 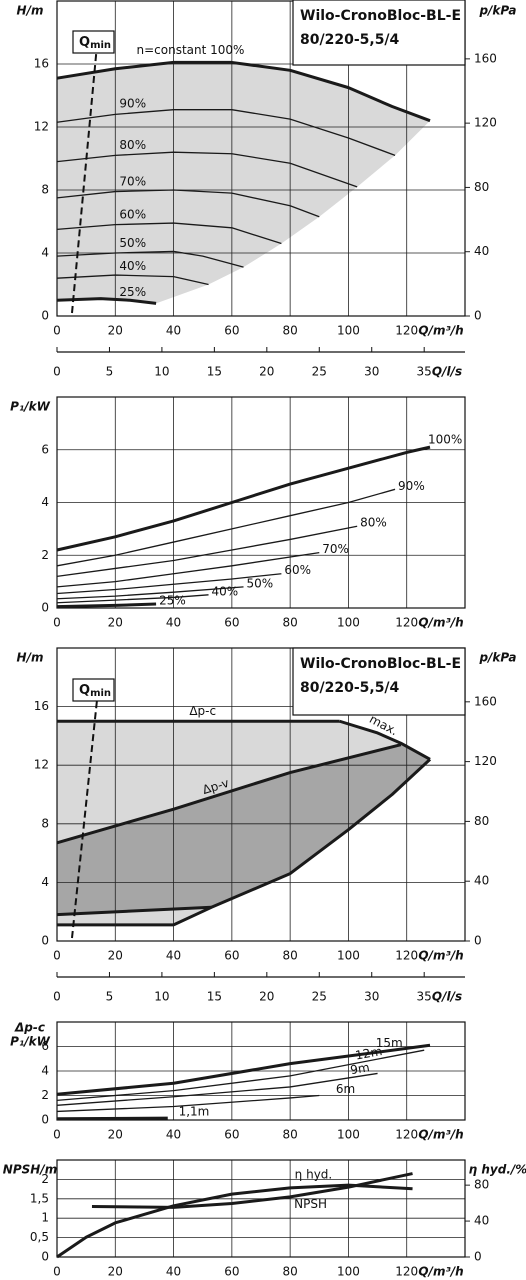 I want to click on qmin-label: Qmin, so click(x=95, y=691).